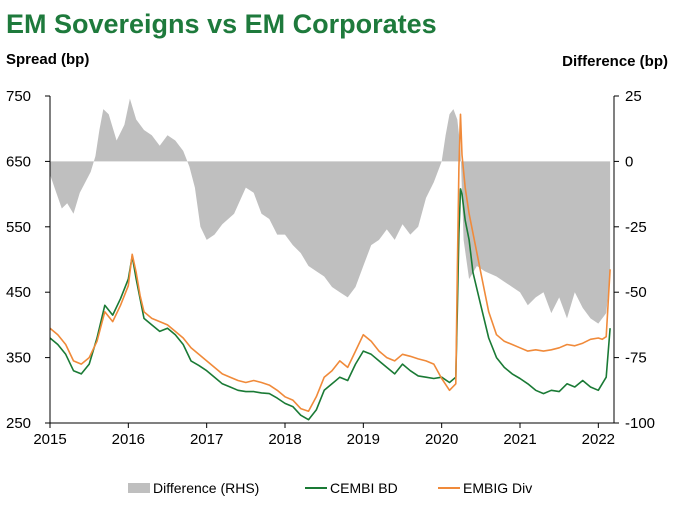 This screenshot has height=511, width=691. What do you see at coordinates (284, 439) in the screenshot?
I see `x-tick-label: 2018` at bounding box center [284, 439].